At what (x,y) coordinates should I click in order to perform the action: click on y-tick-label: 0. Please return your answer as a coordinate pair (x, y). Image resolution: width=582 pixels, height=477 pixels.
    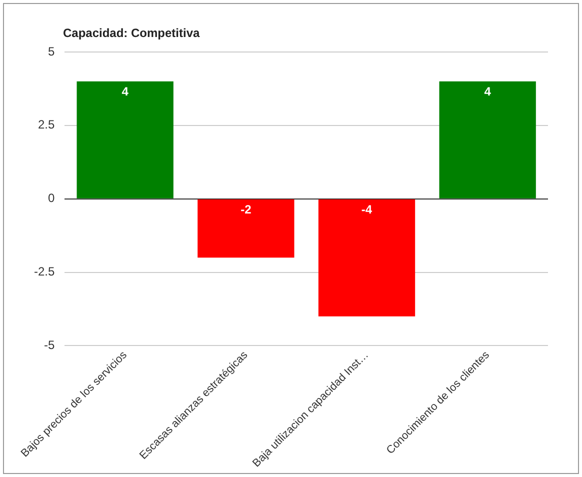
    Looking at the image, I should click on (51, 198).